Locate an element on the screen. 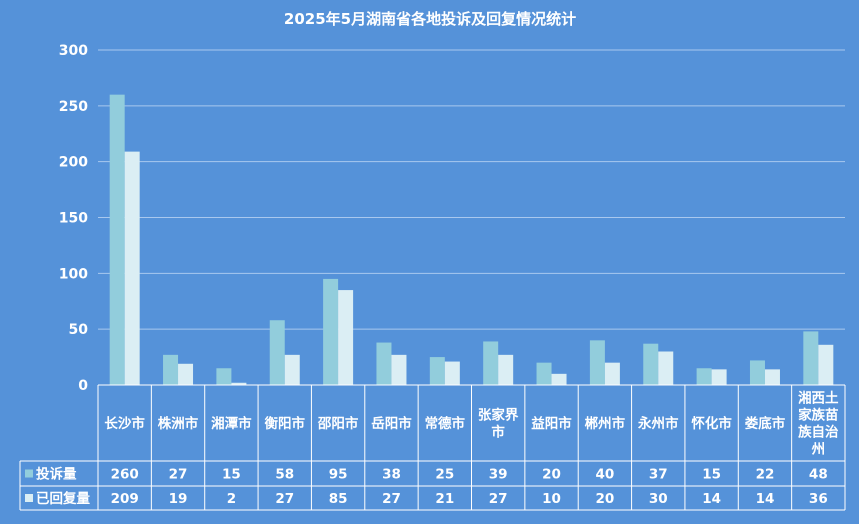  category-label: 株洲市 is located at coordinates (178, 423).